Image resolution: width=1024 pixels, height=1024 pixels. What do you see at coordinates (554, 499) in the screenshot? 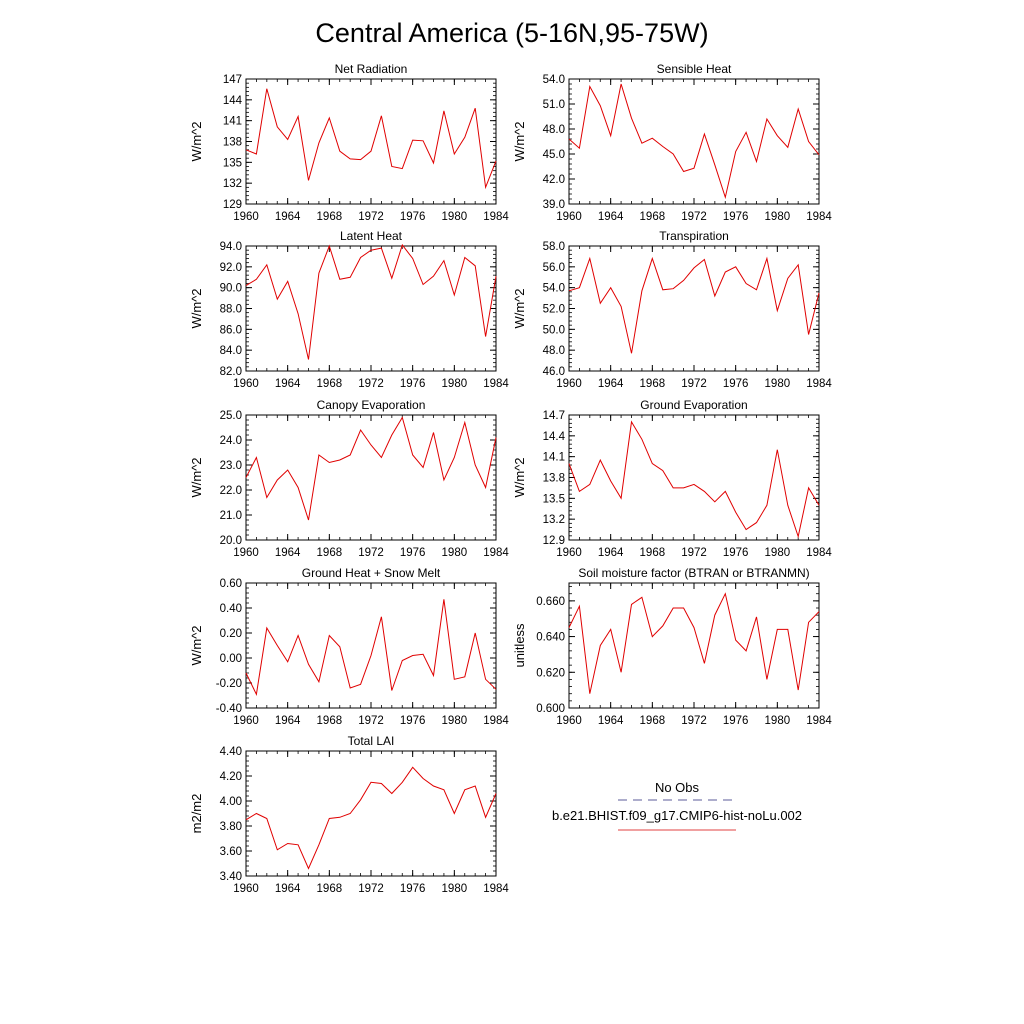
I see `y-tick-label: 13.5` at bounding box center [554, 499].